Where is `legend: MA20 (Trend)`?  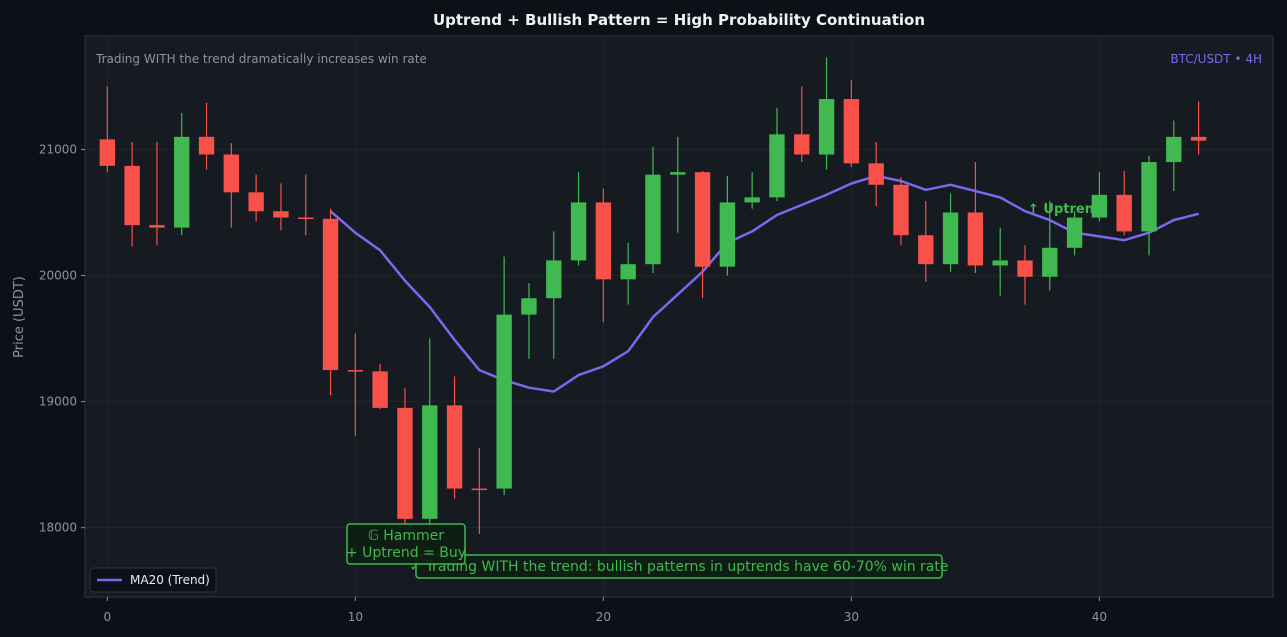 legend: MA20 (Trend) is located at coordinates (153, 580).